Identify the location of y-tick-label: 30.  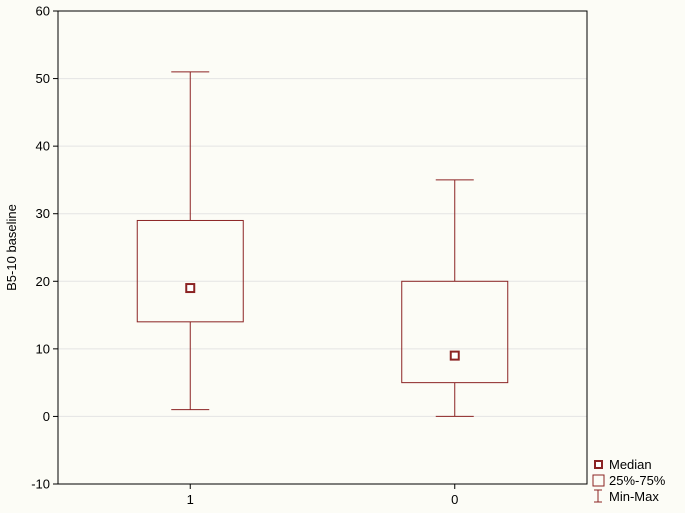
(43, 213).